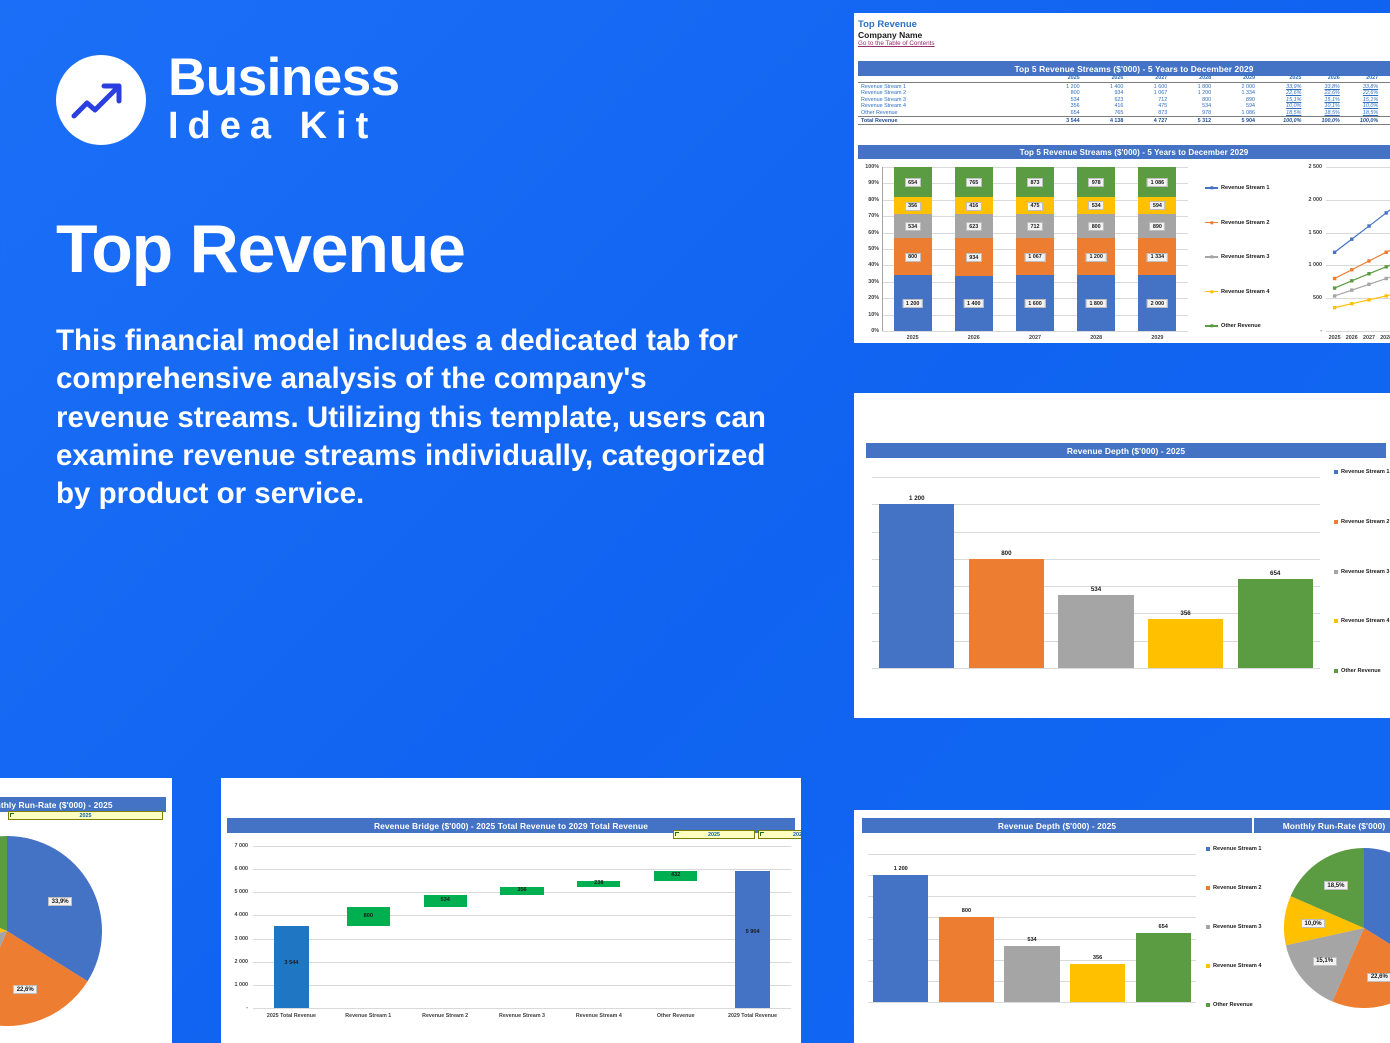 The height and width of the screenshot is (1043, 1390). I want to click on table-total-cell: 5 904, so click(1242, 120).